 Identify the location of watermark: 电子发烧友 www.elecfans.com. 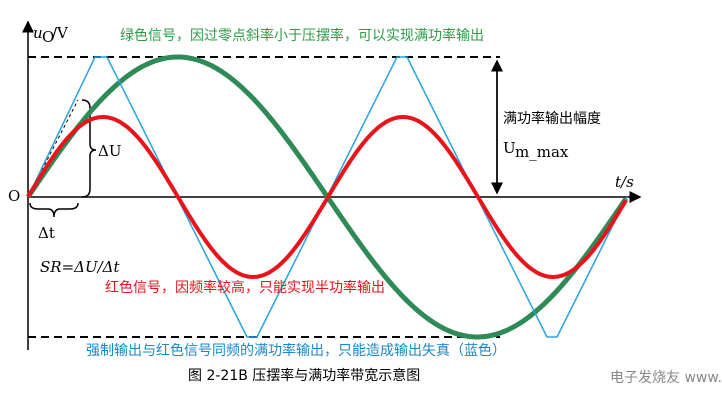
(666, 378).